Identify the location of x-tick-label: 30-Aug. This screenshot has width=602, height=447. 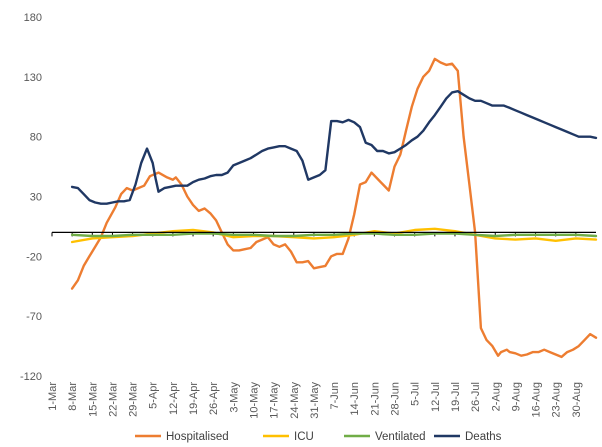
(577, 399).